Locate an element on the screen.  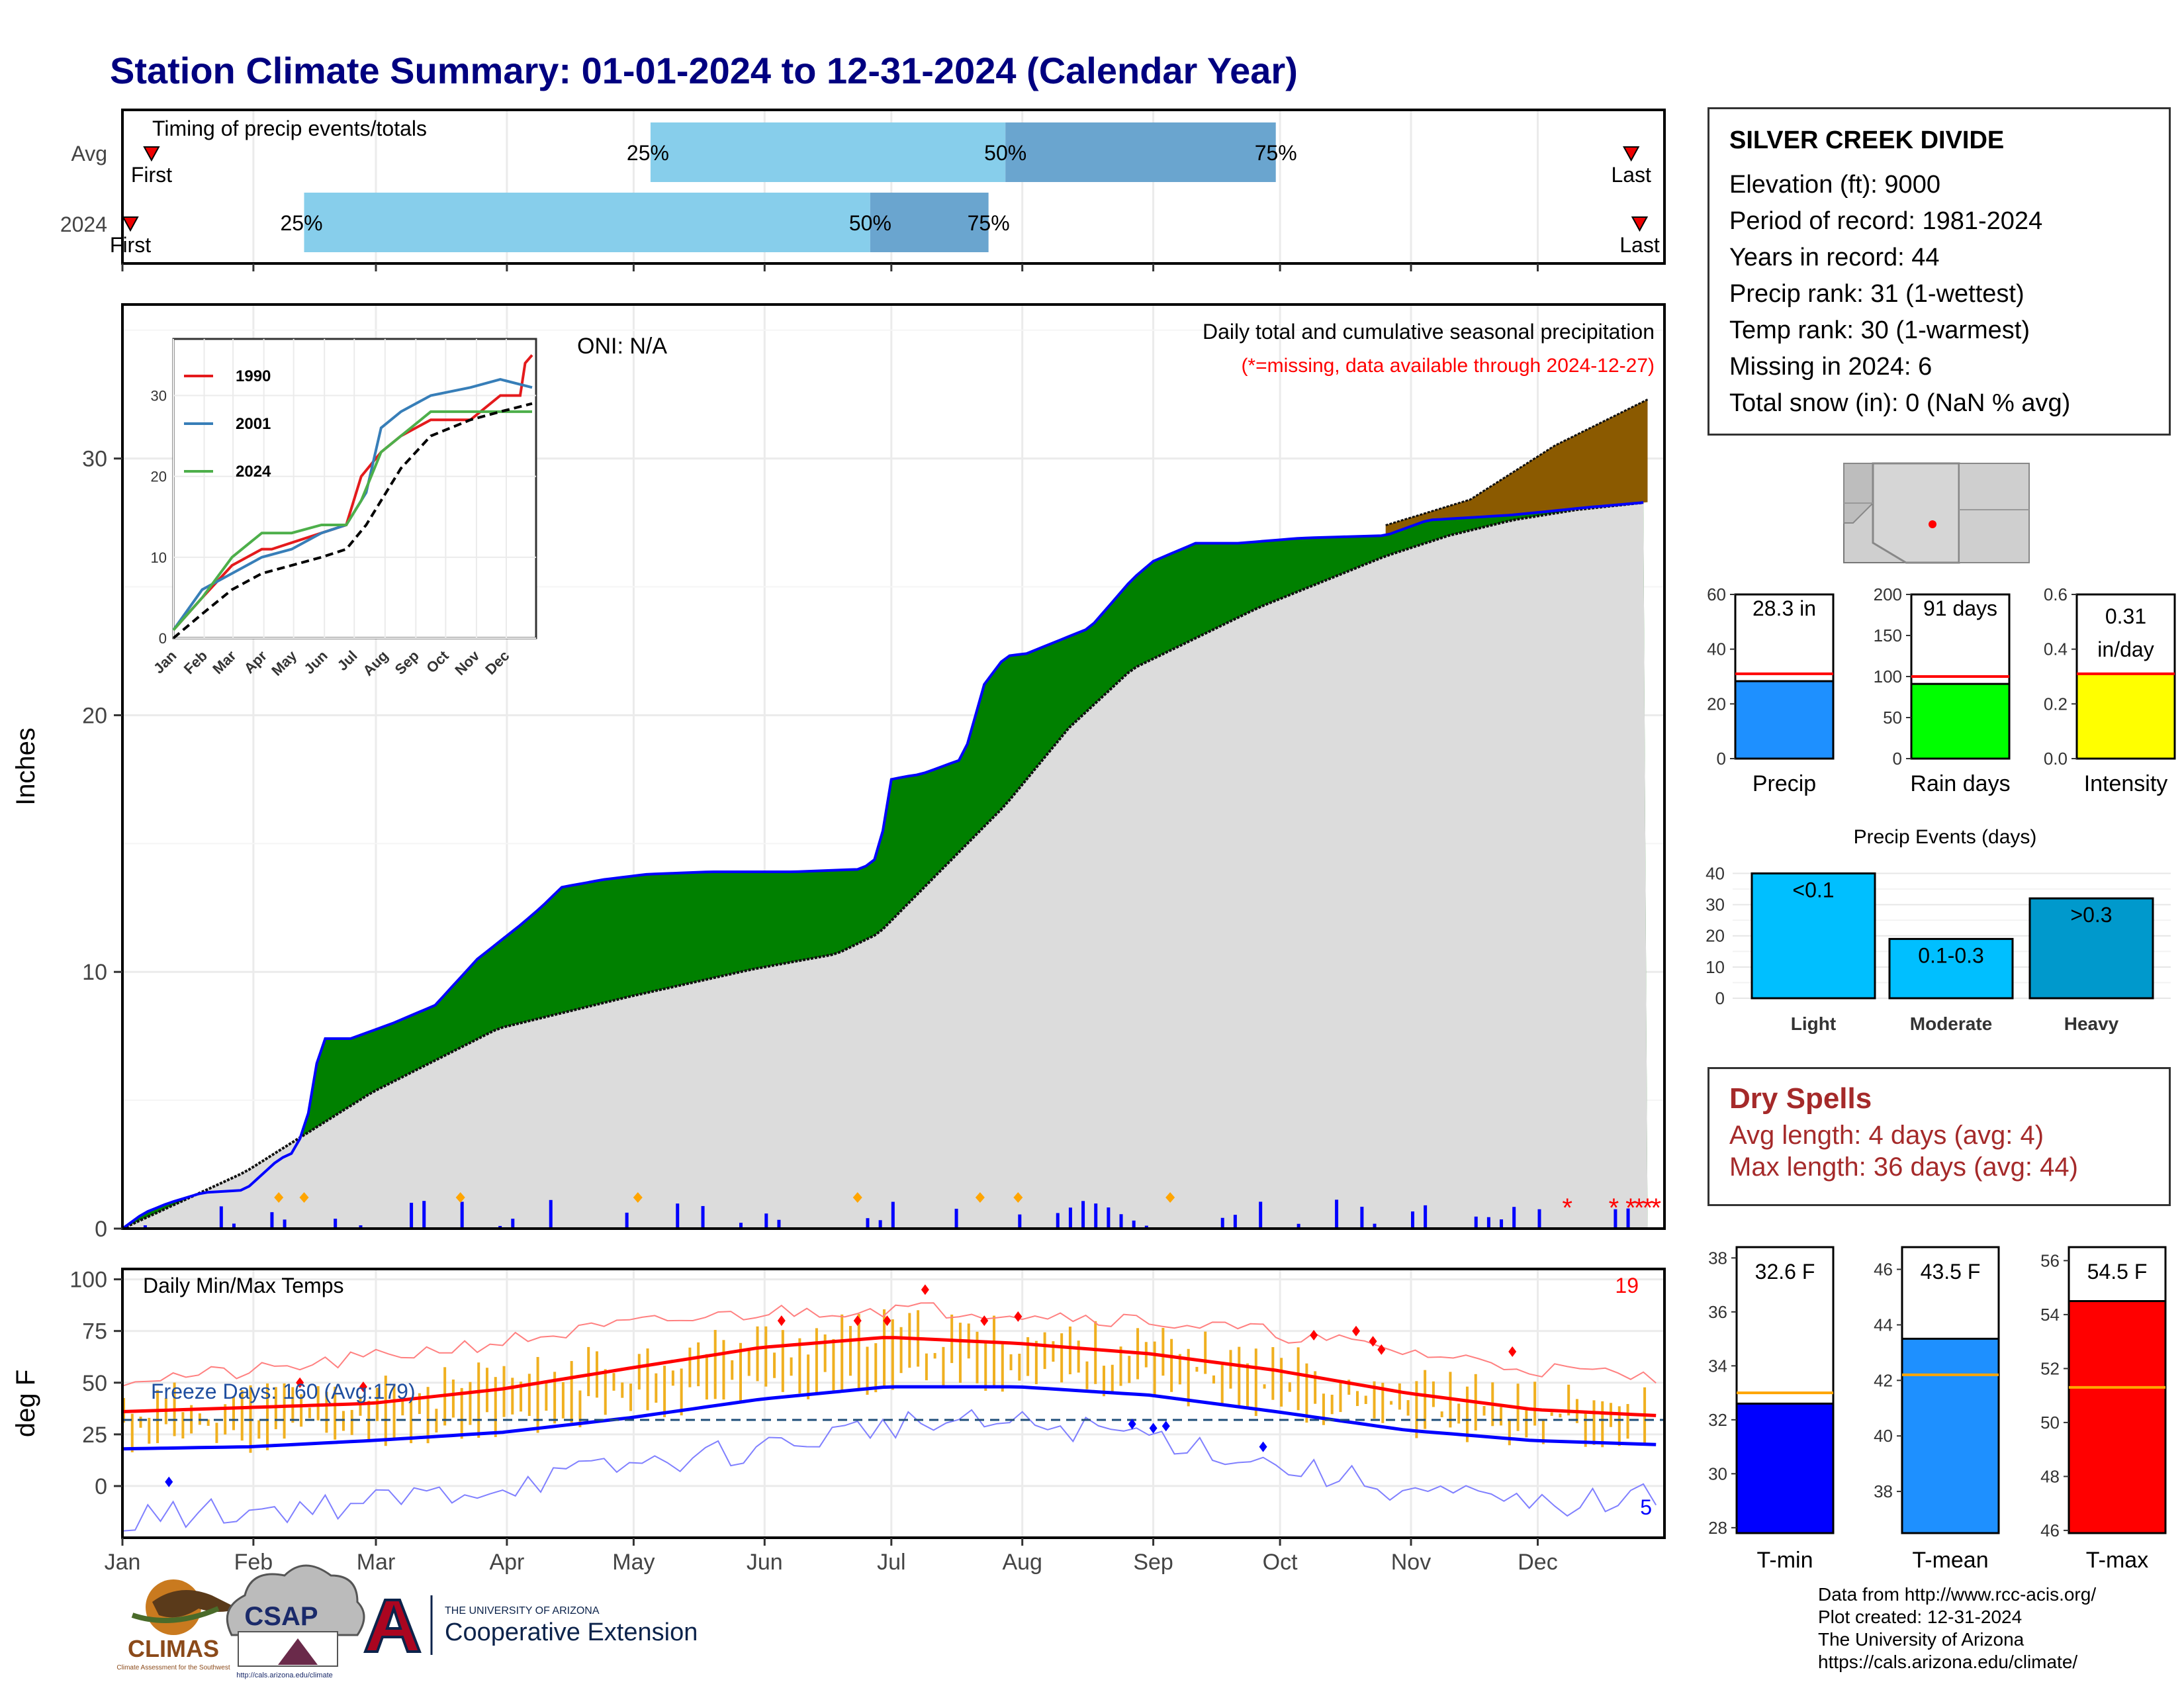
record-low-count: 5 is located at coordinates (1646, 1507).